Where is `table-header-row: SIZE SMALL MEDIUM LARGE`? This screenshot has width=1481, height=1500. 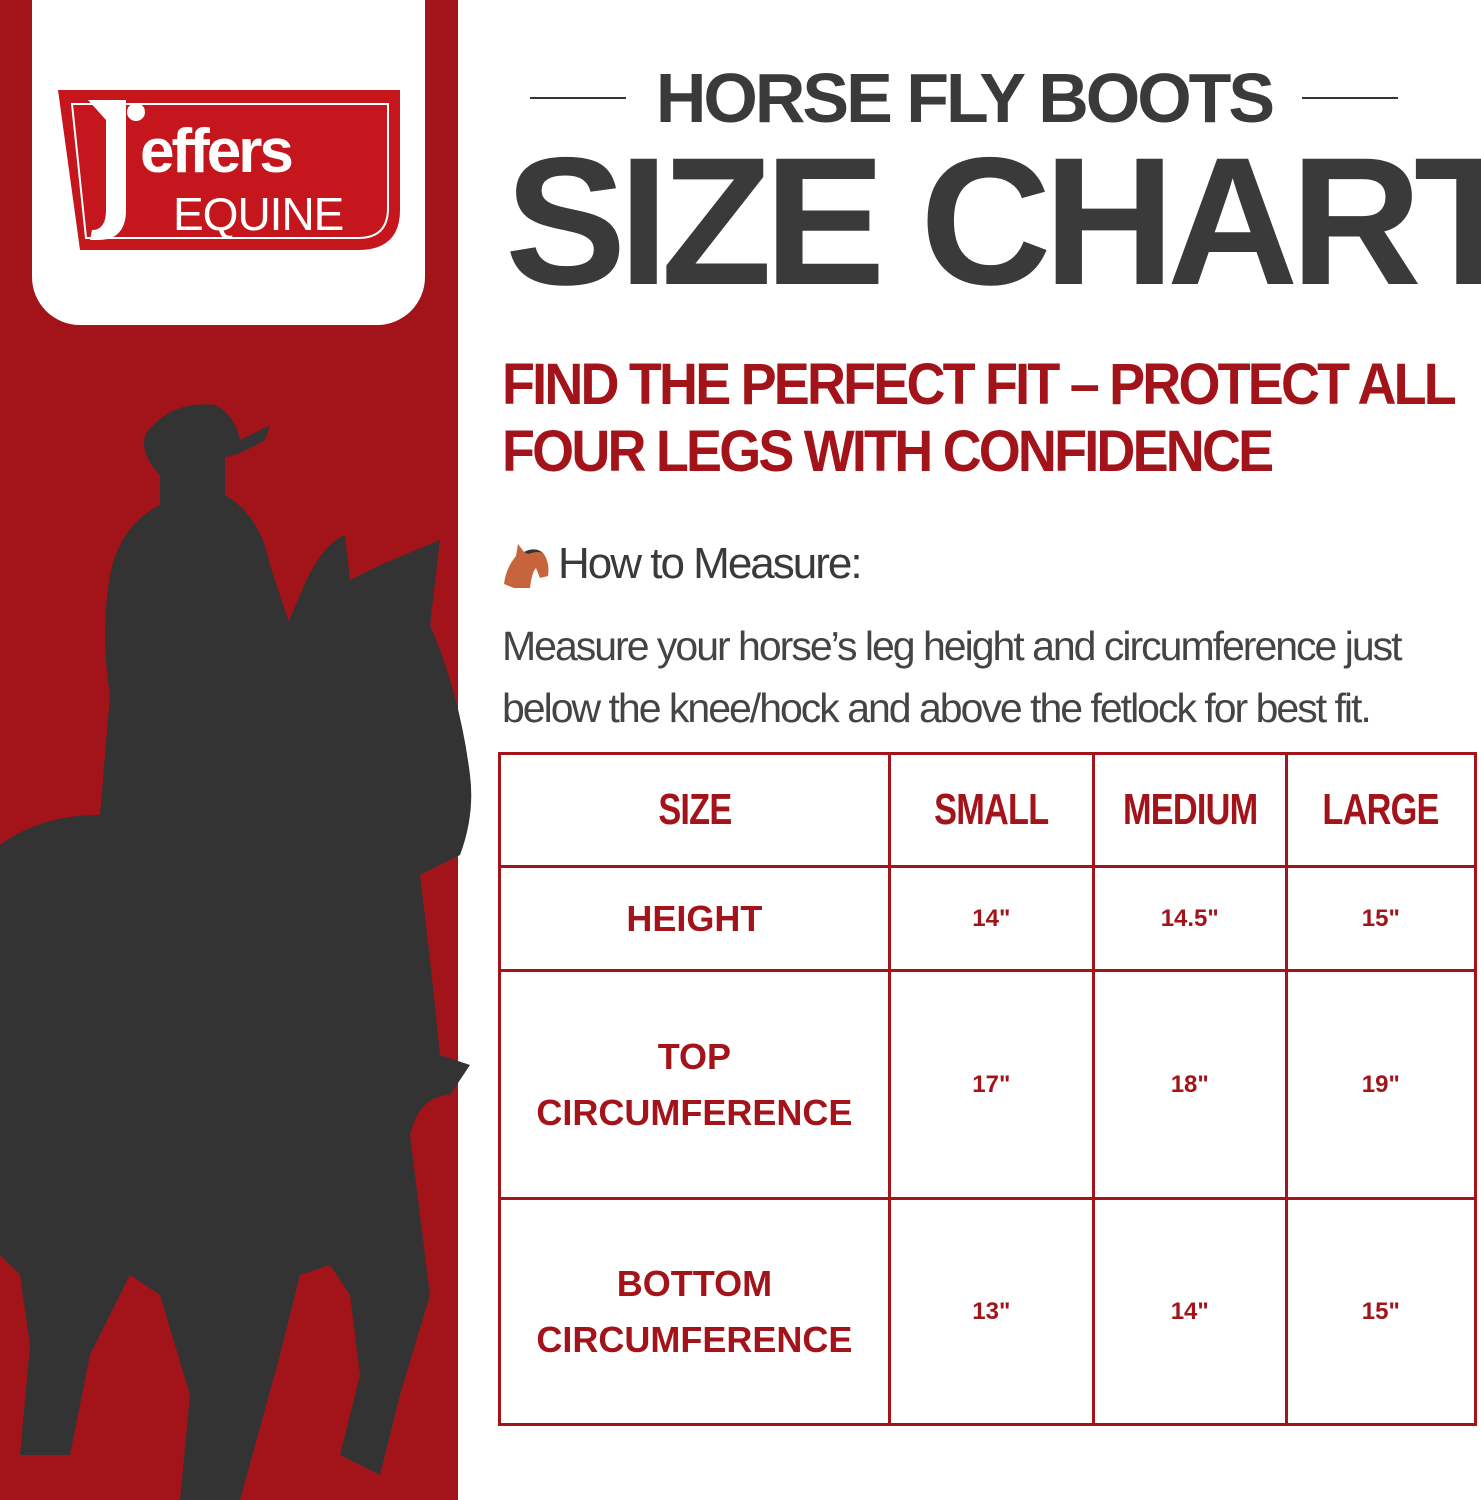
table-header-row: SIZE SMALL MEDIUM LARGE is located at coordinates (988, 810).